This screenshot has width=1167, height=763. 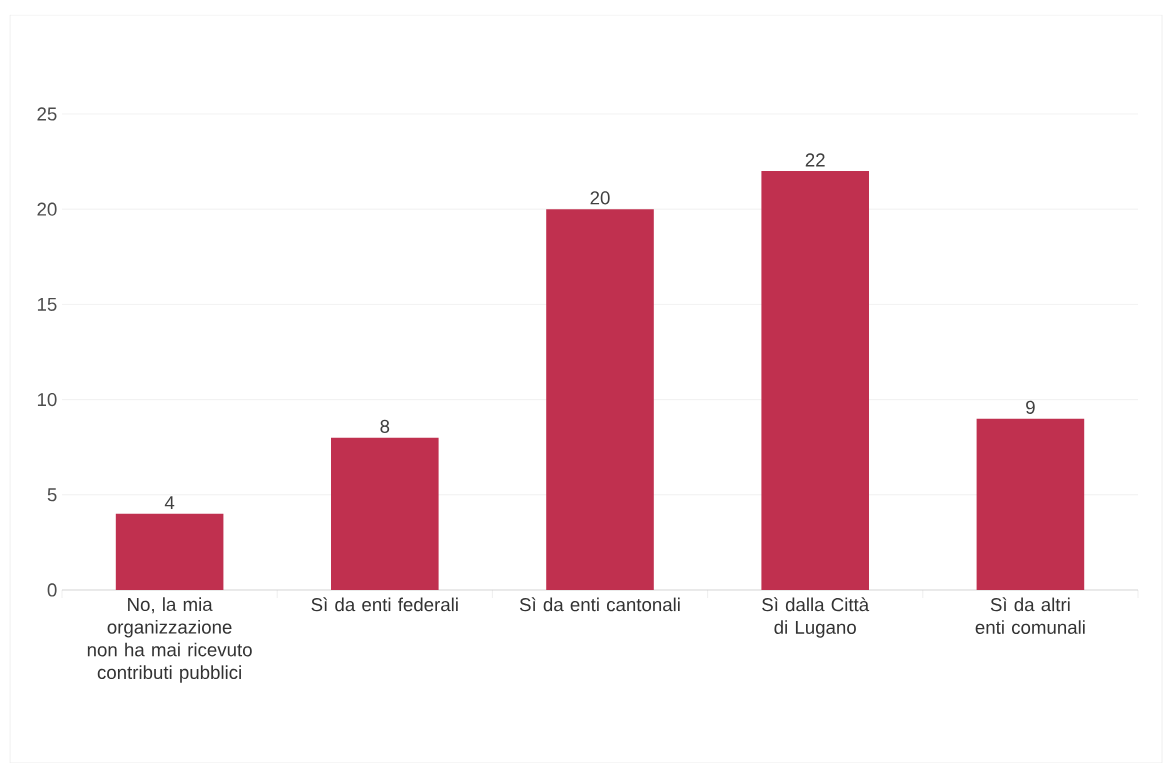 What do you see at coordinates (169, 640) in the screenshot?
I see `x-tick-label: No, la mia organizzazione non ha mai ricevuto contributi pubblici` at bounding box center [169, 640].